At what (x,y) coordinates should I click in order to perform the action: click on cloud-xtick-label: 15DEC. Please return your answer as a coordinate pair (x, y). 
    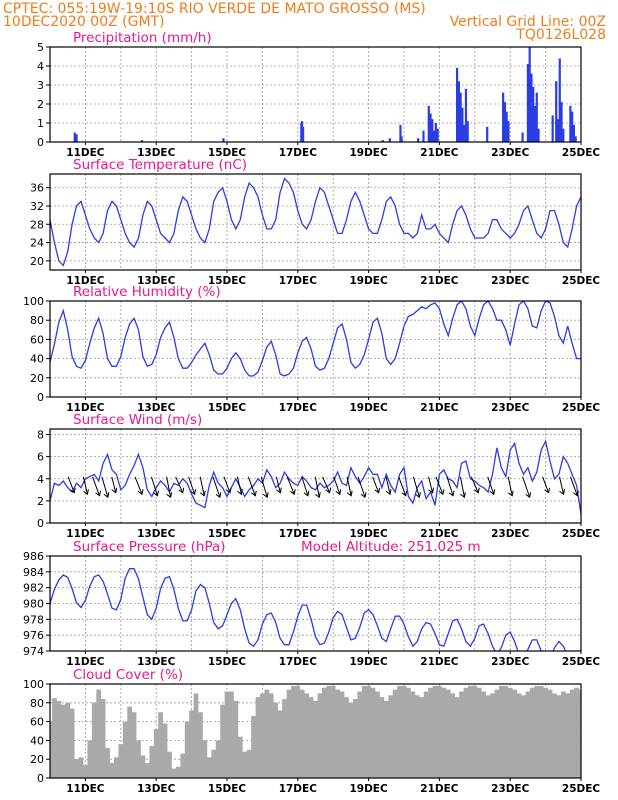
    Looking at the image, I should click on (227, 789).